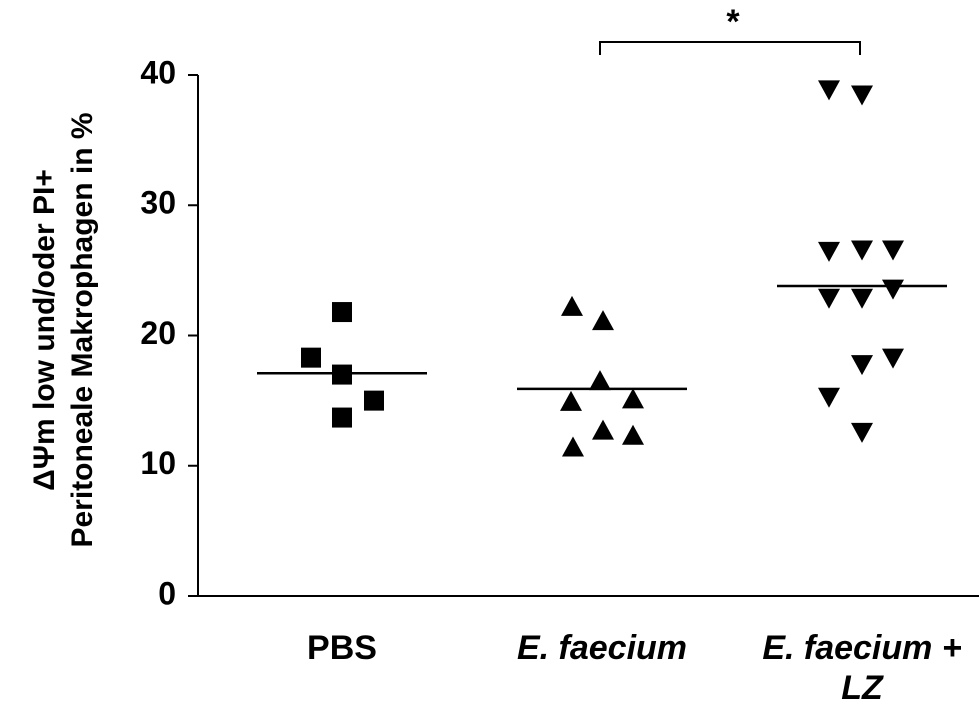 This screenshot has height=708, width=979. I want to click on x-tick-label: E. faecium, so click(602, 648).